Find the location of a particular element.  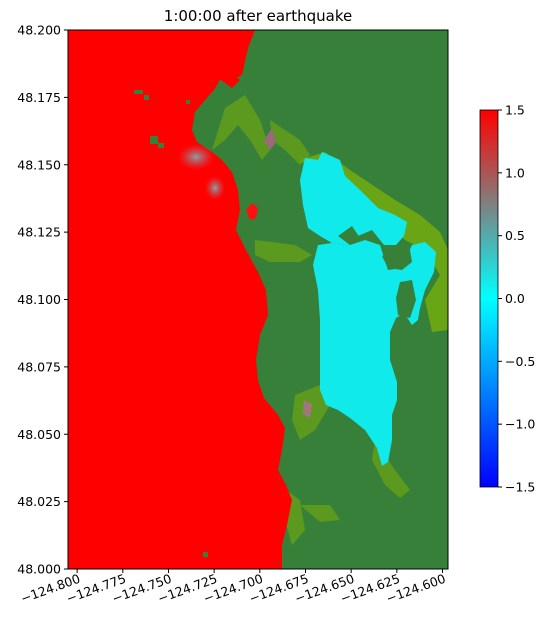

y-tick-label: 48.025 is located at coordinates (39, 501).